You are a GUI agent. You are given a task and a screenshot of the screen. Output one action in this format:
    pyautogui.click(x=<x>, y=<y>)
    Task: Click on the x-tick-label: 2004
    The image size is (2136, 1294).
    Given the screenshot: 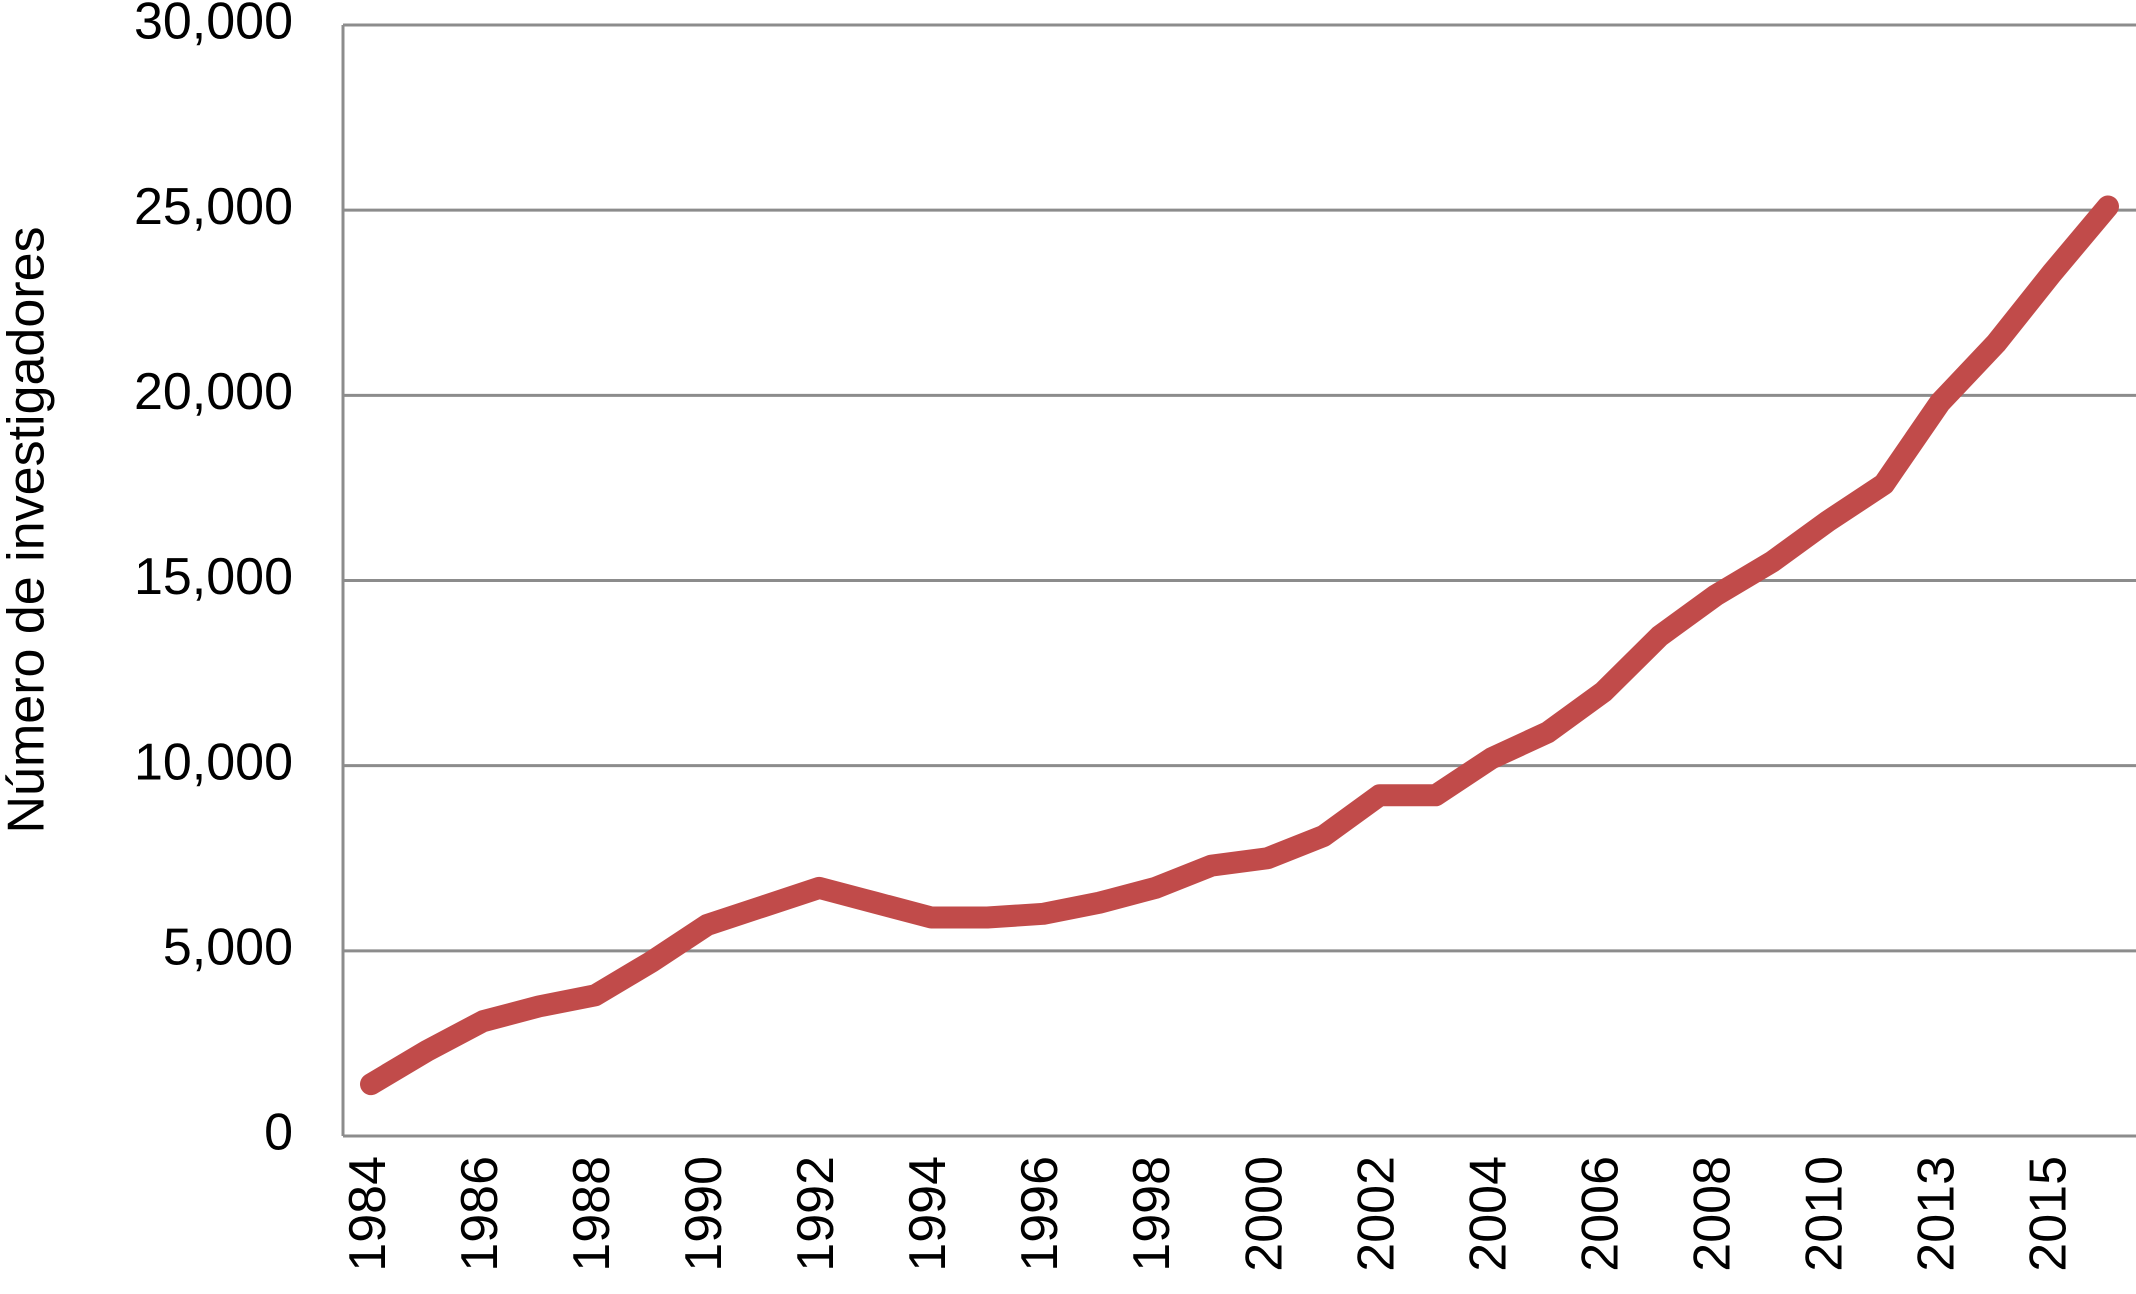 What is the action you would take?
    pyautogui.click(x=1488, y=1214)
    